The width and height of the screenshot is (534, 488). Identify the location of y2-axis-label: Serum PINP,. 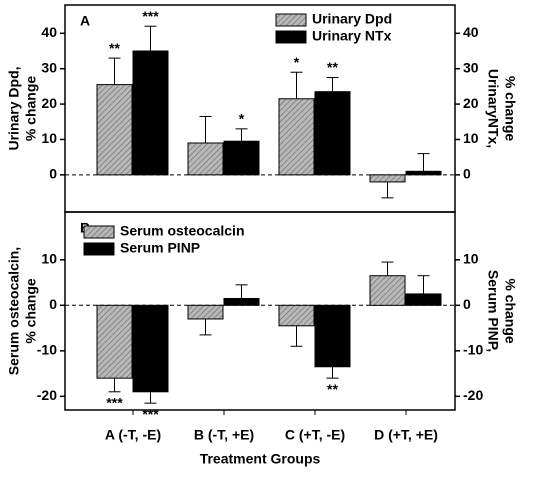
(493, 311).